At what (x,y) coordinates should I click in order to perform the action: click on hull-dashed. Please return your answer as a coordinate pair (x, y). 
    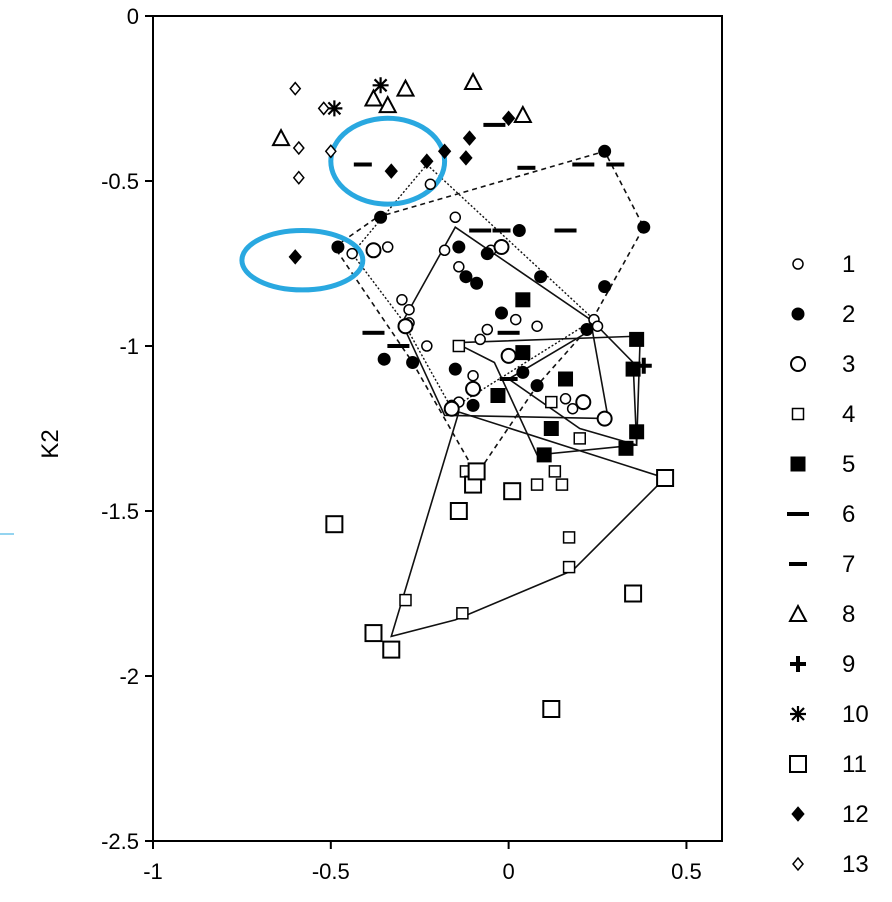
    Looking at the image, I should click on (489, 313).